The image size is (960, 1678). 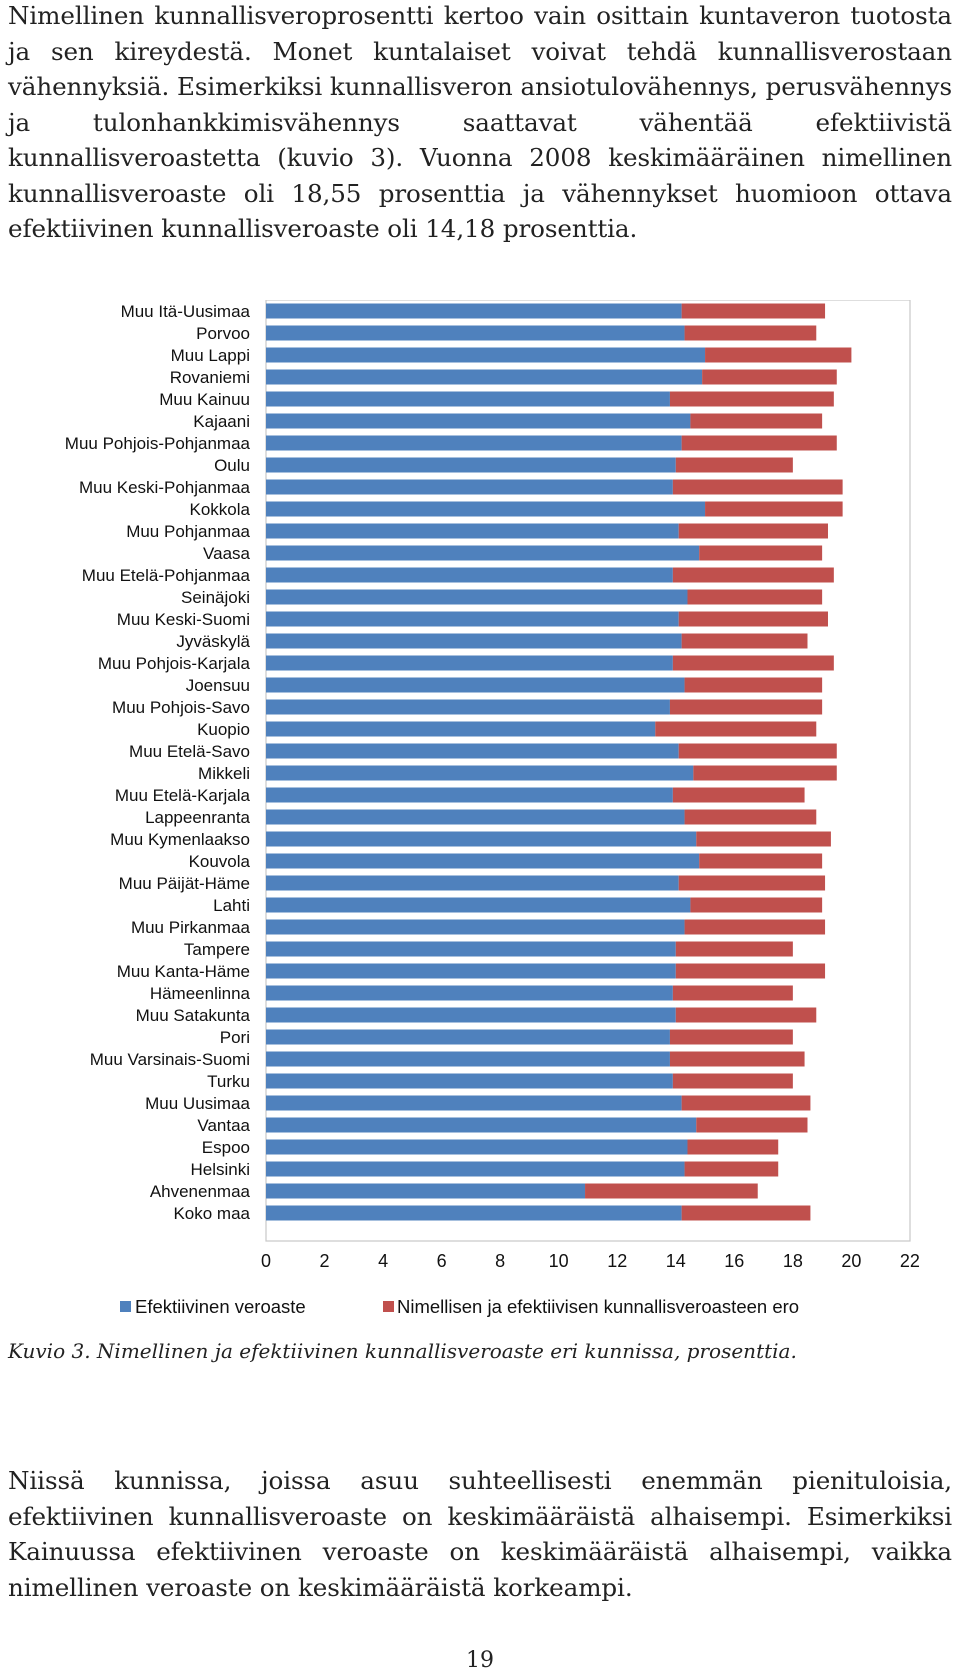 What do you see at coordinates (197, 817) in the screenshot?
I see `category-label: Lappeenranta` at bounding box center [197, 817].